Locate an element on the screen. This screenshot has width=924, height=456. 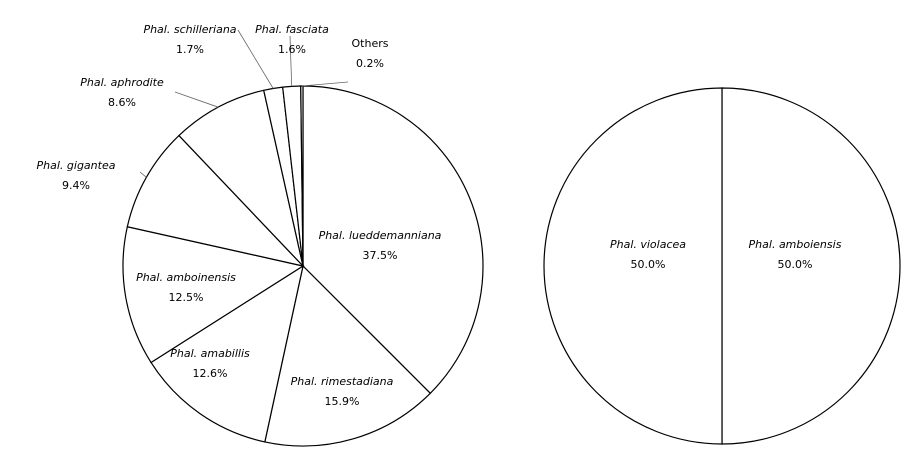
slice-name: Phal. violacea is located at coordinates (648, 244).